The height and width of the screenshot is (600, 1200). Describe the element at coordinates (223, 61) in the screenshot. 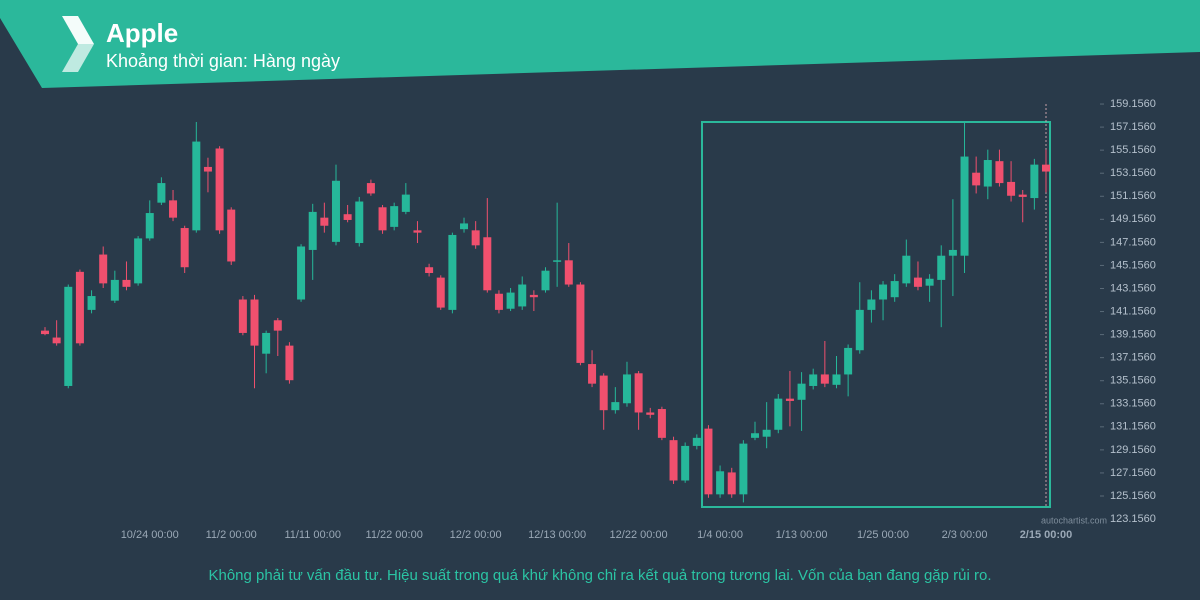

I see `chart-subtitle: Khoảng thời gian: Hàng ngày` at that location.